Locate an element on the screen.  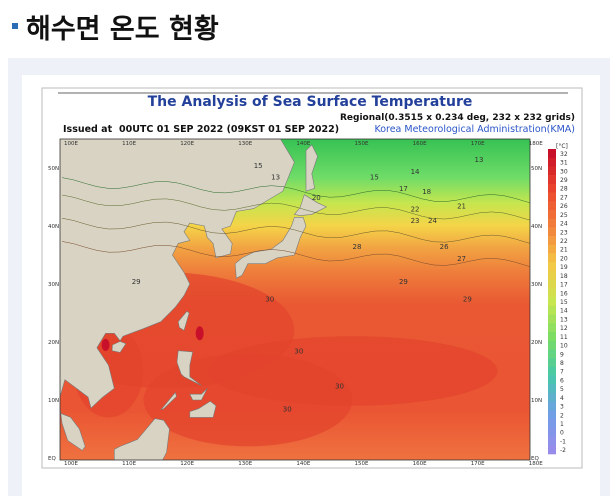
scale-label: 17 is located at coordinates (564, 285).